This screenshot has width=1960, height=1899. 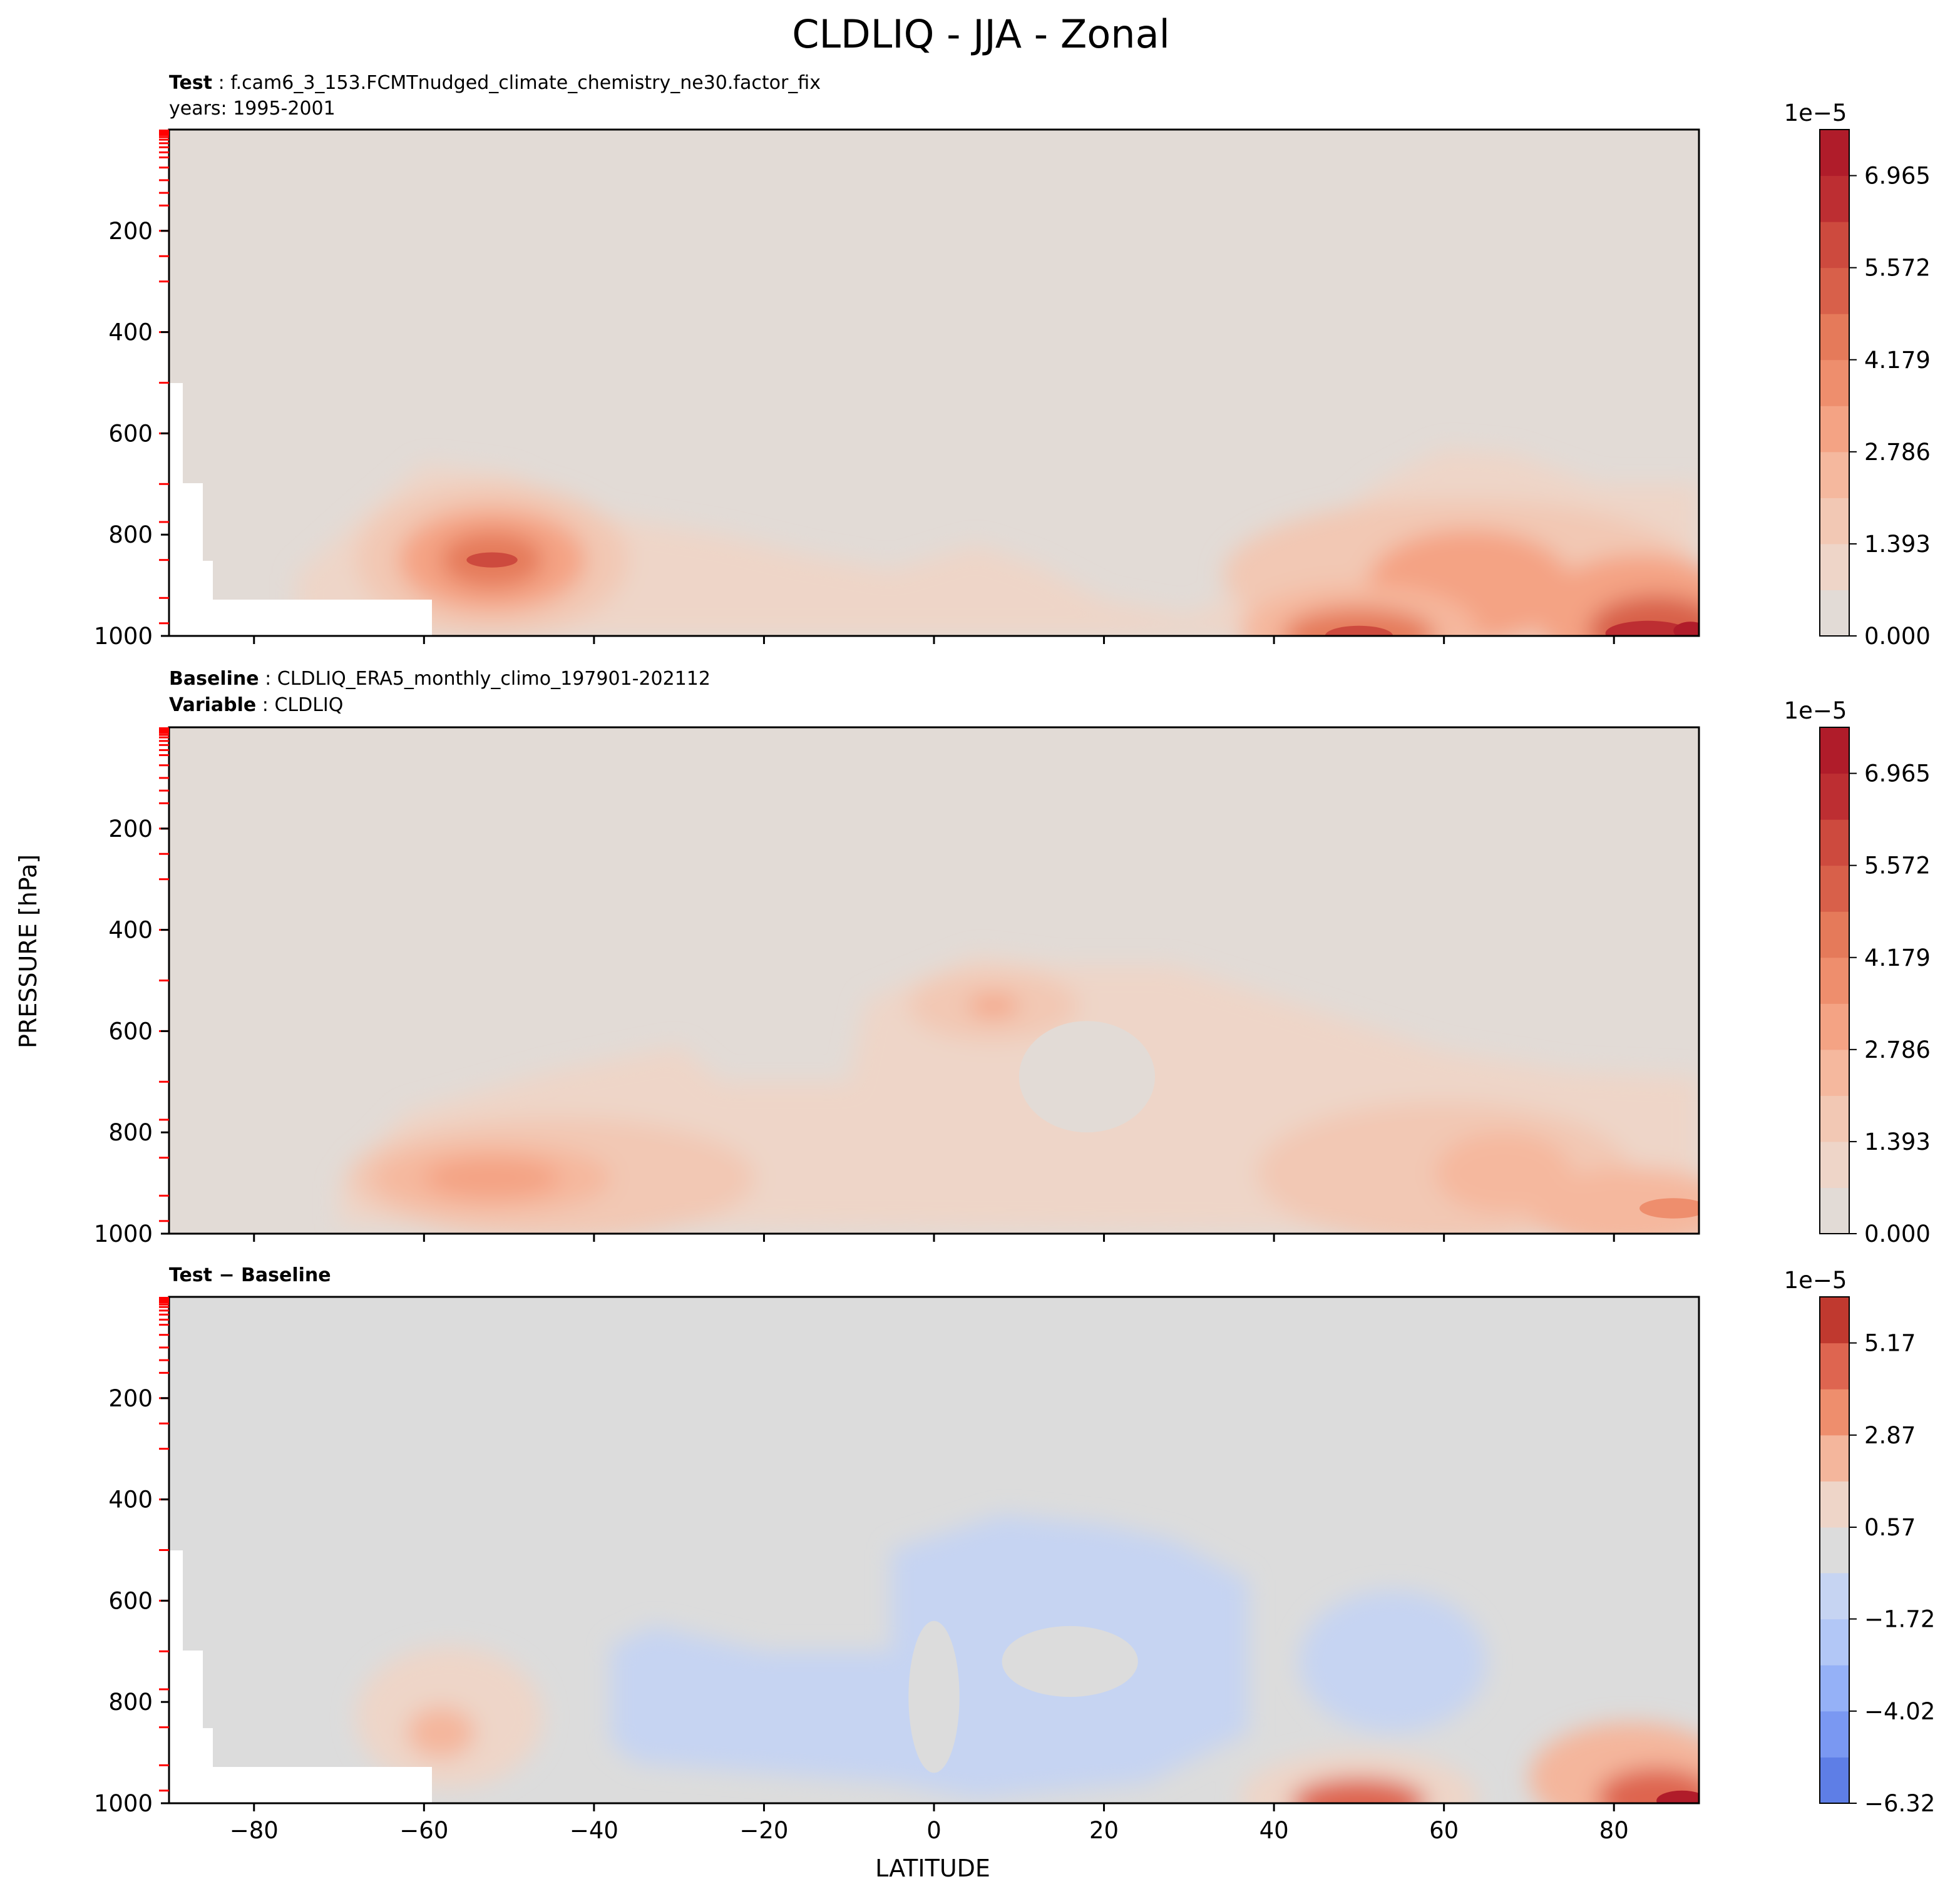 What do you see at coordinates (1104, 1830) in the screenshot?
I see `x-axis-diff-tick-label: 20` at bounding box center [1104, 1830].